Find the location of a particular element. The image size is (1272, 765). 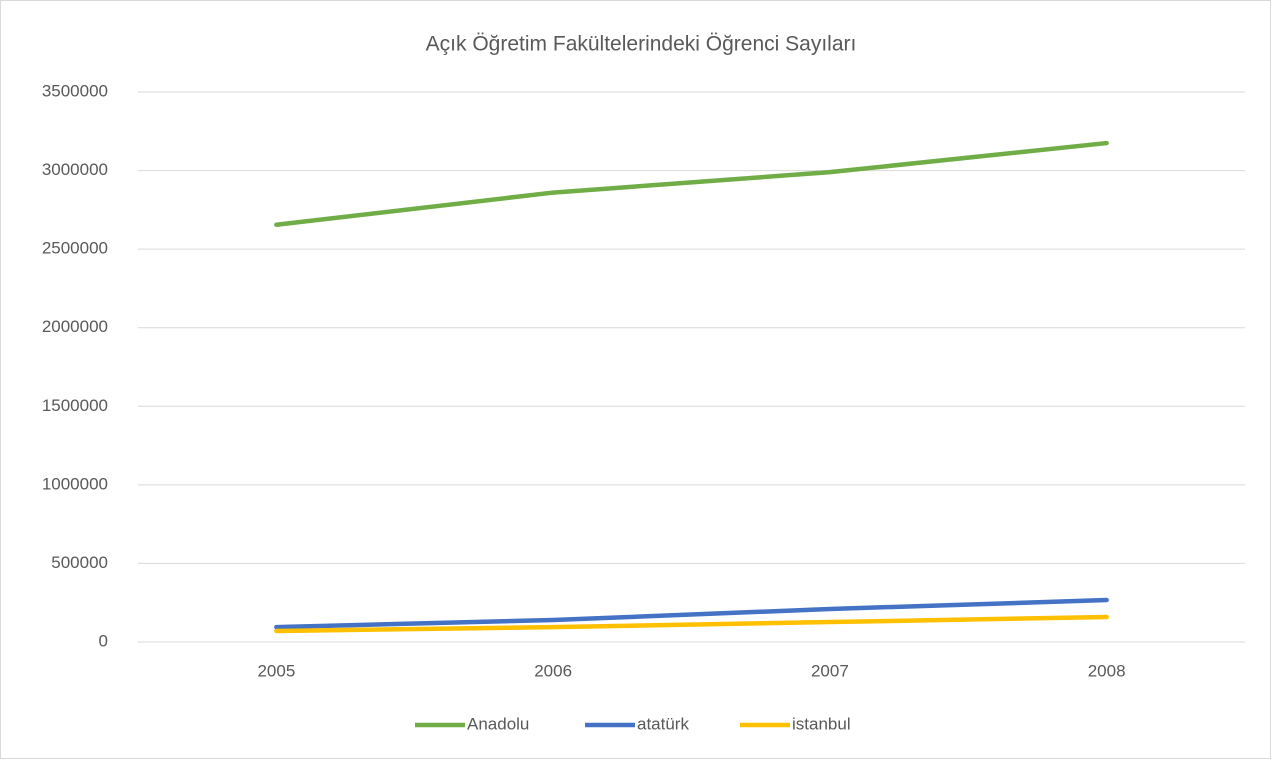

y-tick-label: 500000 is located at coordinates (79, 562).